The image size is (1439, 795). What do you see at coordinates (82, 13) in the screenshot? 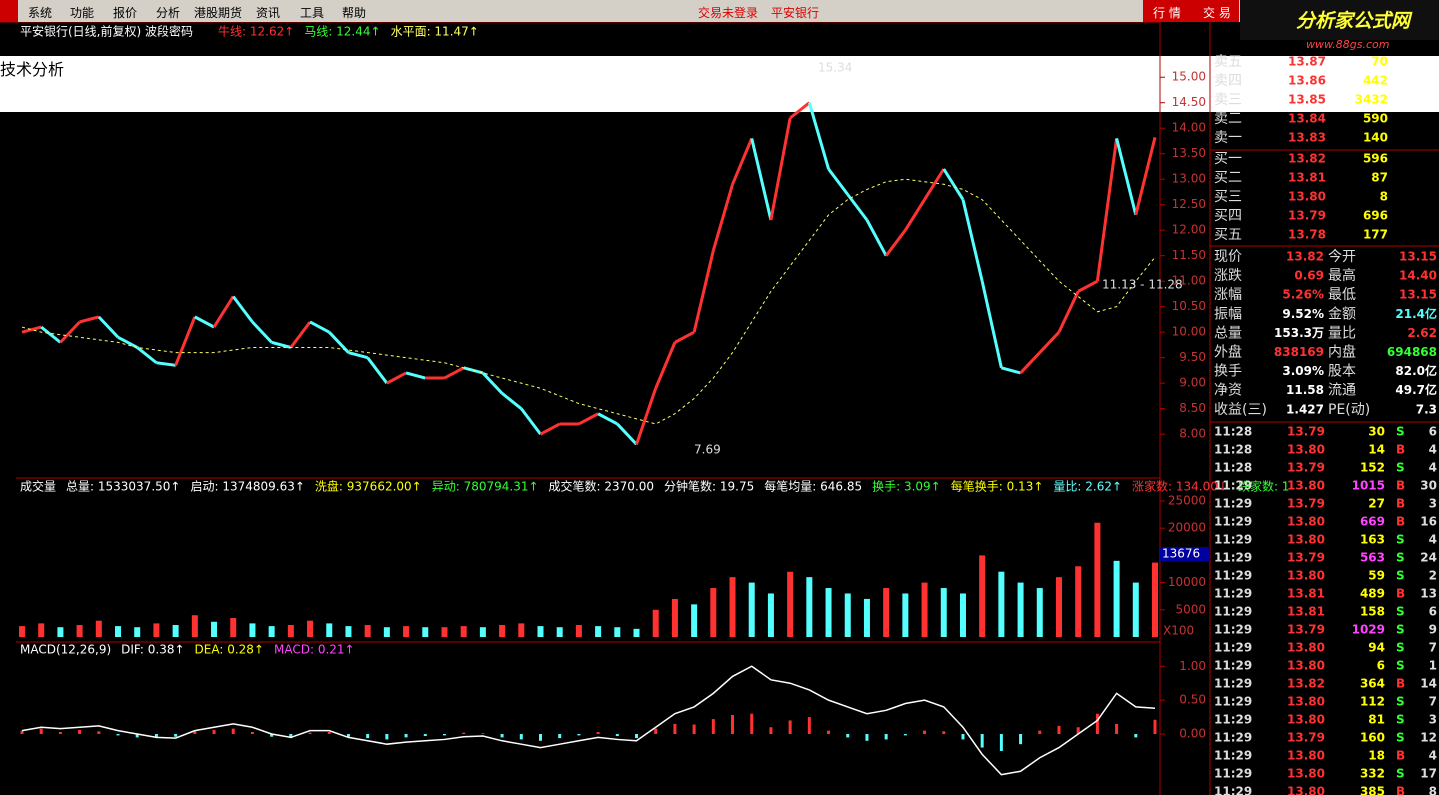
I see `menu-item: 功能` at bounding box center [82, 13].